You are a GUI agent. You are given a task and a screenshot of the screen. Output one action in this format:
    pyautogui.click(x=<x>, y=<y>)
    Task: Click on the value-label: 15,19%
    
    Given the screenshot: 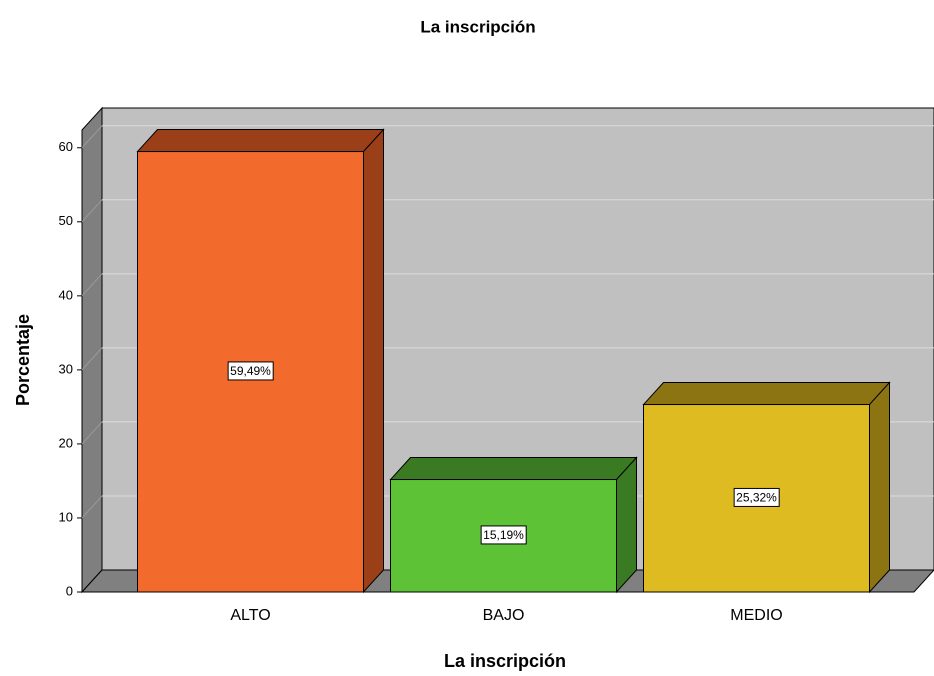 What is the action you would take?
    pyautogui.click(x=503, y=535)
    